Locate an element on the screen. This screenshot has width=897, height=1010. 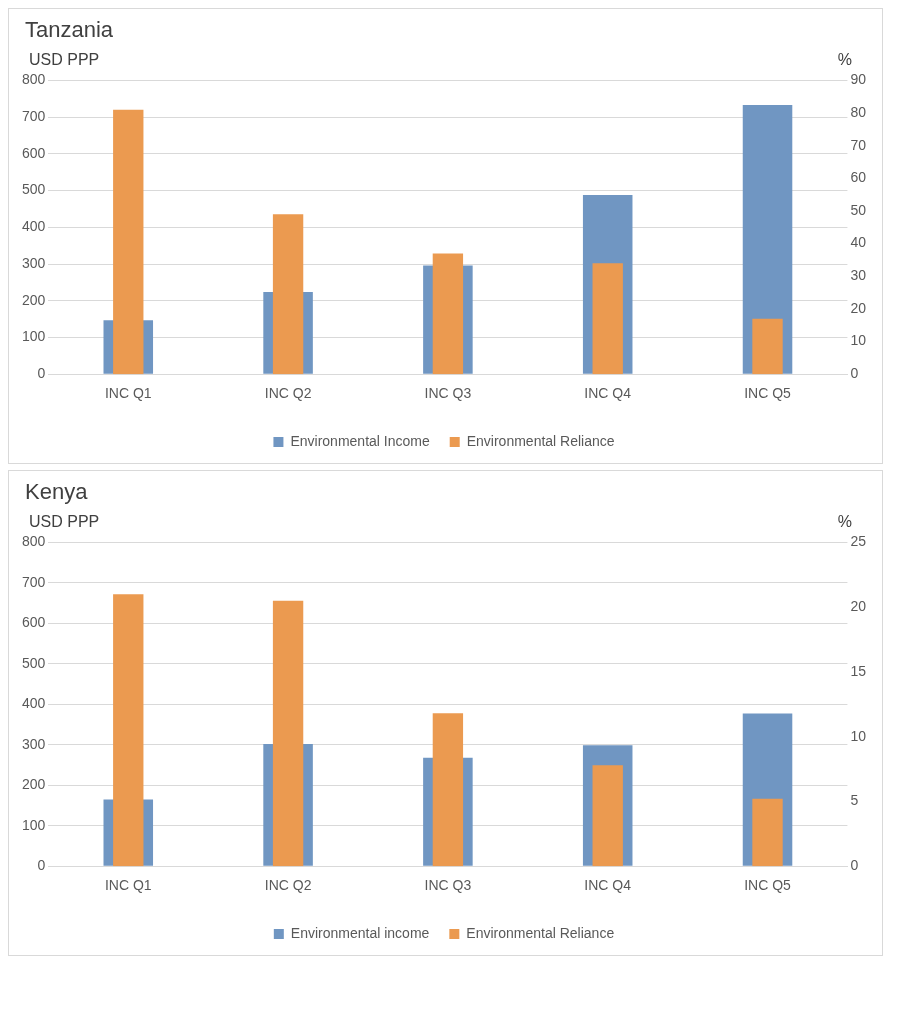
y2-tick-label: 70 is located at coordinates (858, 144).